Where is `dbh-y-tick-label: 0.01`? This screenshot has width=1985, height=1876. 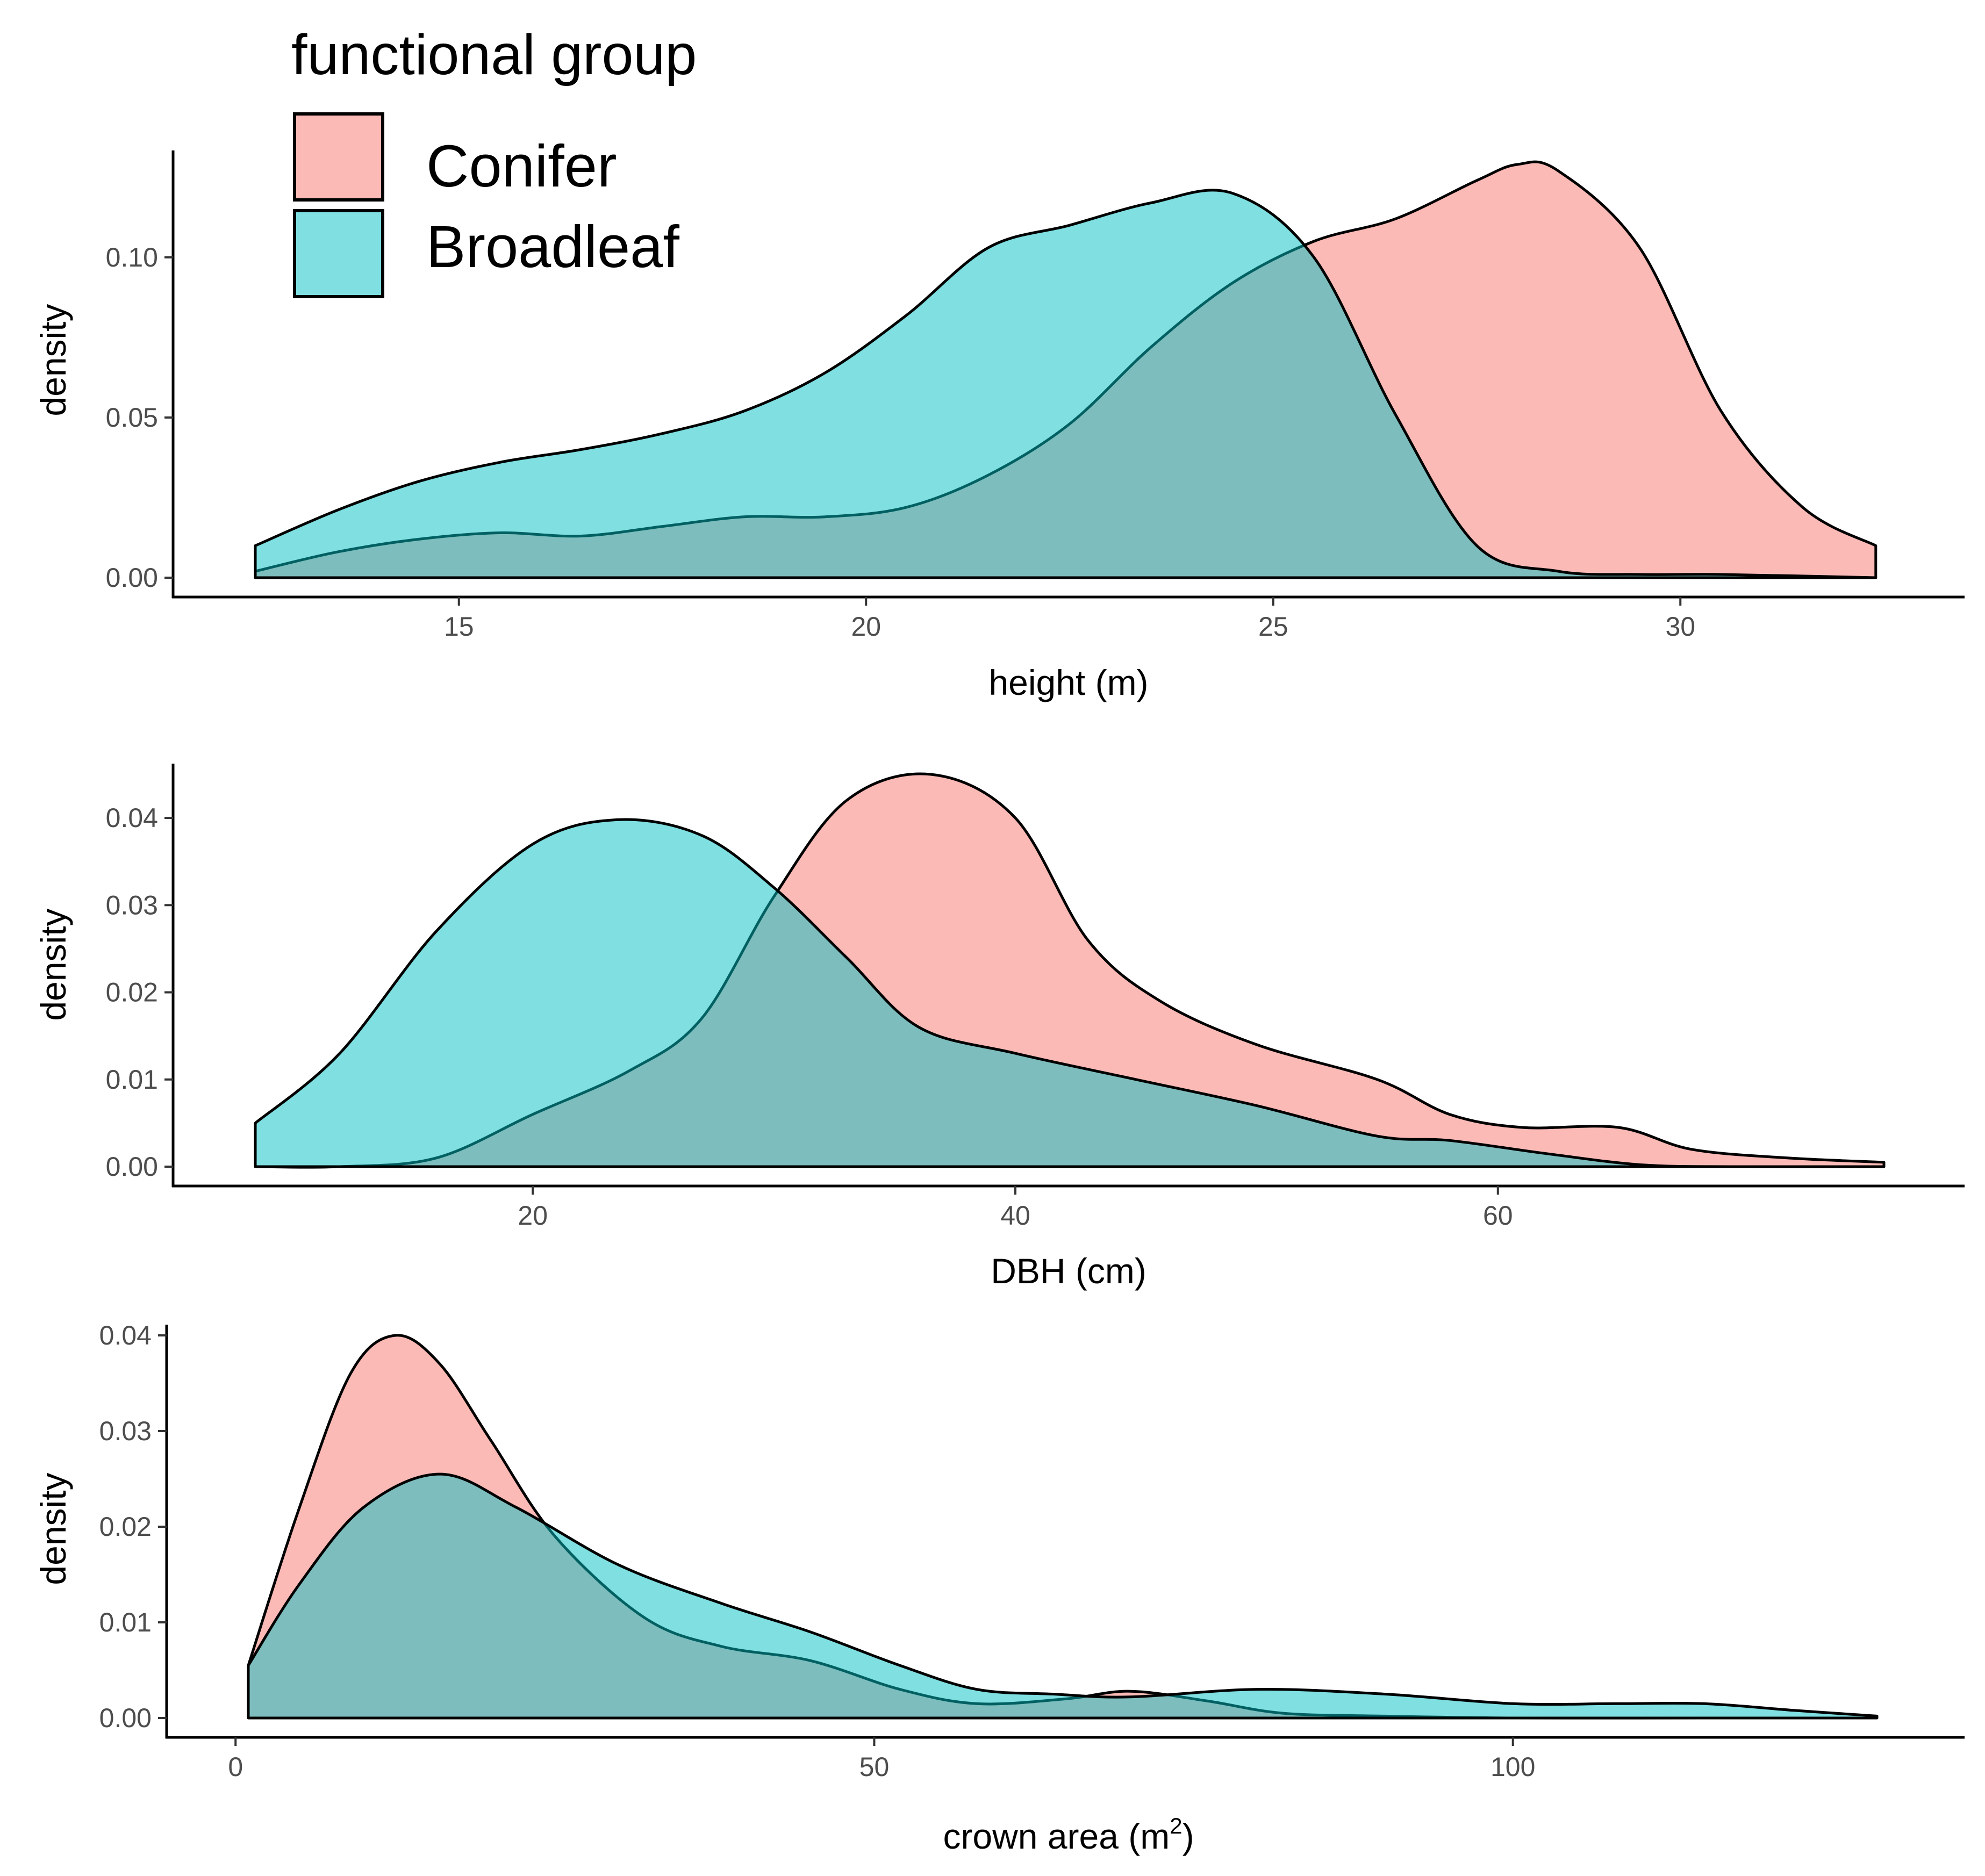 dbh-y-tick-label: 0.01 is located at coordinates (132, 1080).